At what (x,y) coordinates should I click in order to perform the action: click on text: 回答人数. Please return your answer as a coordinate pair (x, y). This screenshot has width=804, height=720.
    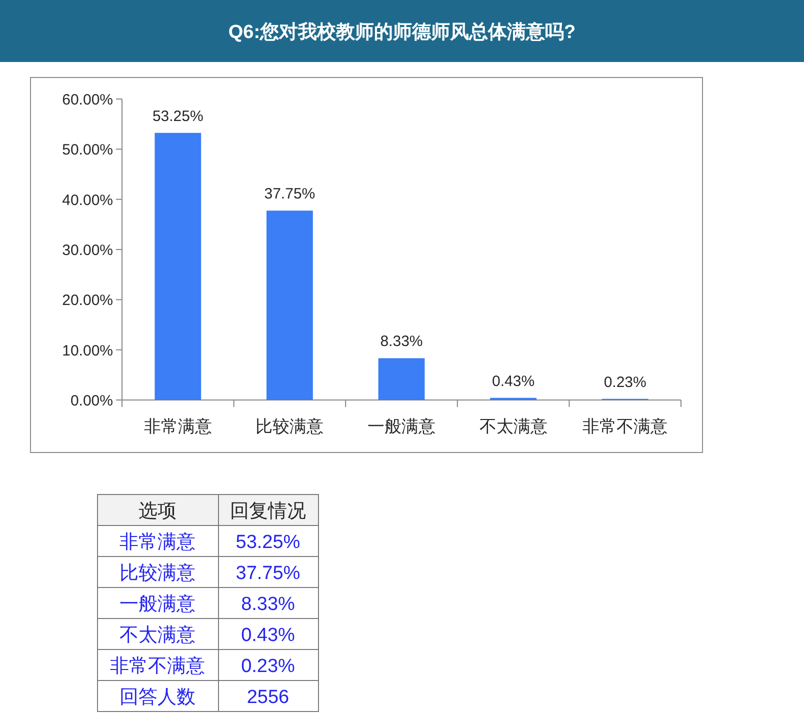
    Looking at the image, I should click on (158, 697).